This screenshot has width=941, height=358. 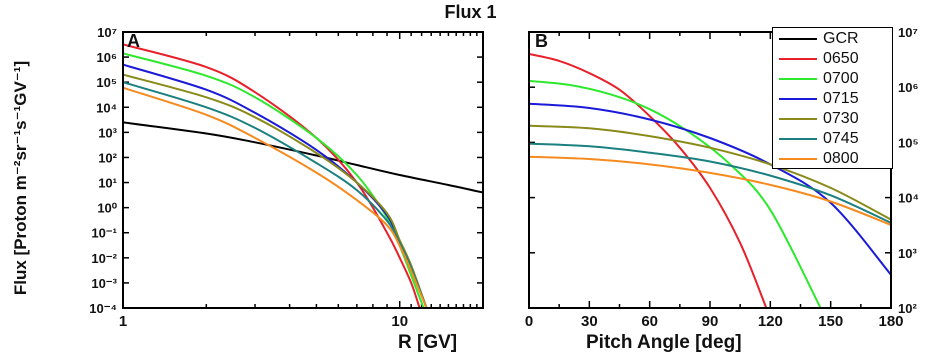 What do you see at coordinates (841, 138) in the screenshot?
I see `legend-label: 0745` at bounding box center [841, 138].